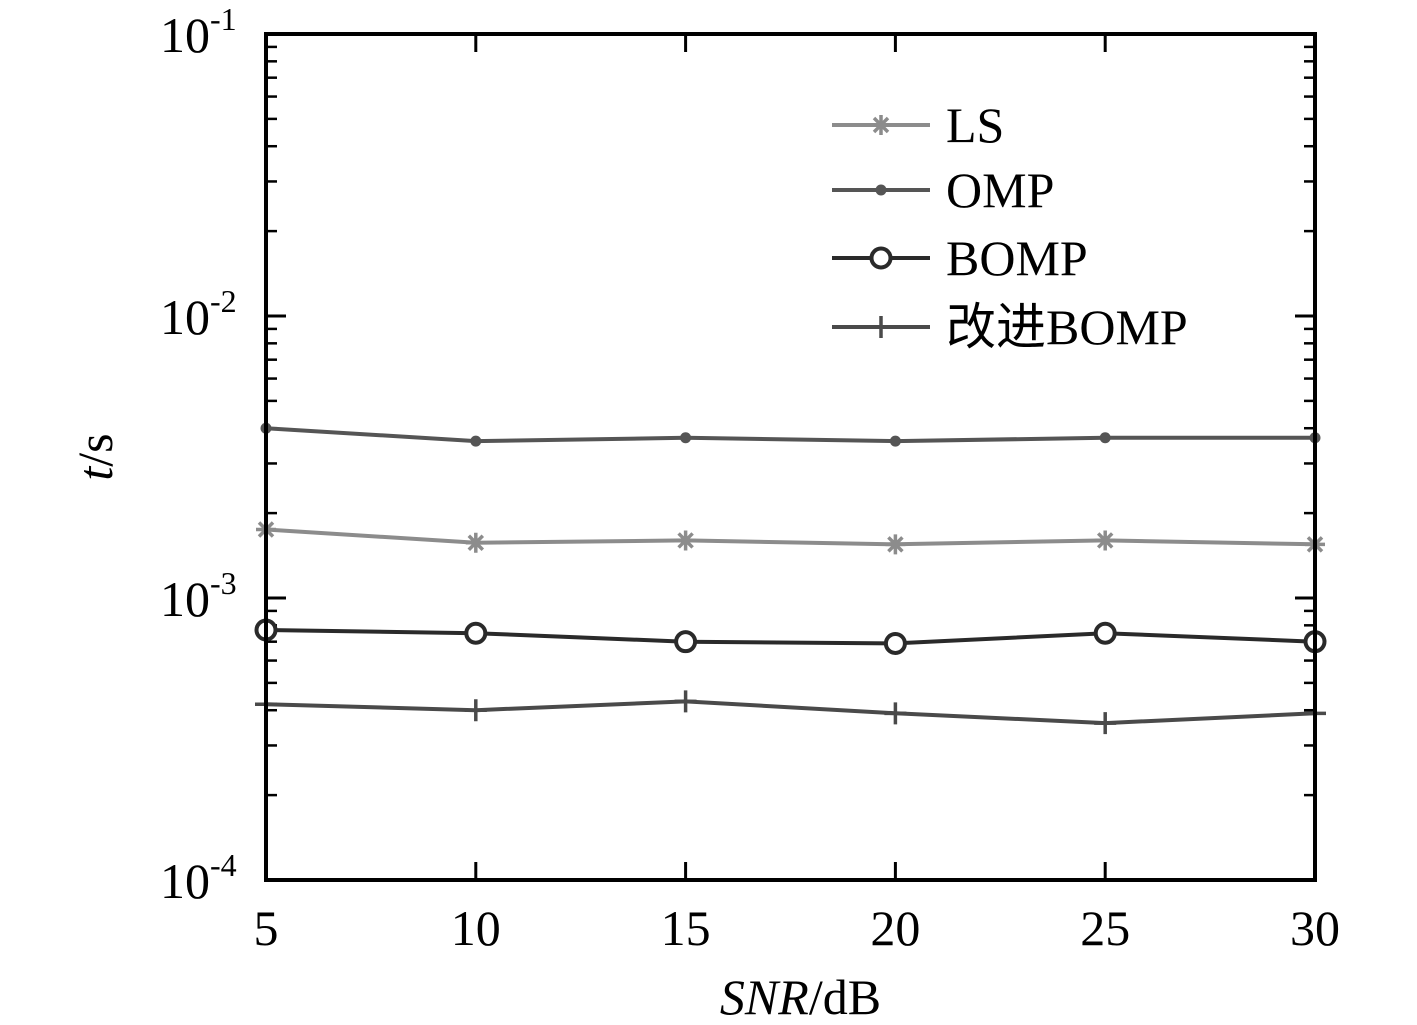 This screenshot has width=1417, height=1025. Describe the element at coordinates (198, 596) in the screenshot. I see `y-tick-label: 10⁻³` at that location.